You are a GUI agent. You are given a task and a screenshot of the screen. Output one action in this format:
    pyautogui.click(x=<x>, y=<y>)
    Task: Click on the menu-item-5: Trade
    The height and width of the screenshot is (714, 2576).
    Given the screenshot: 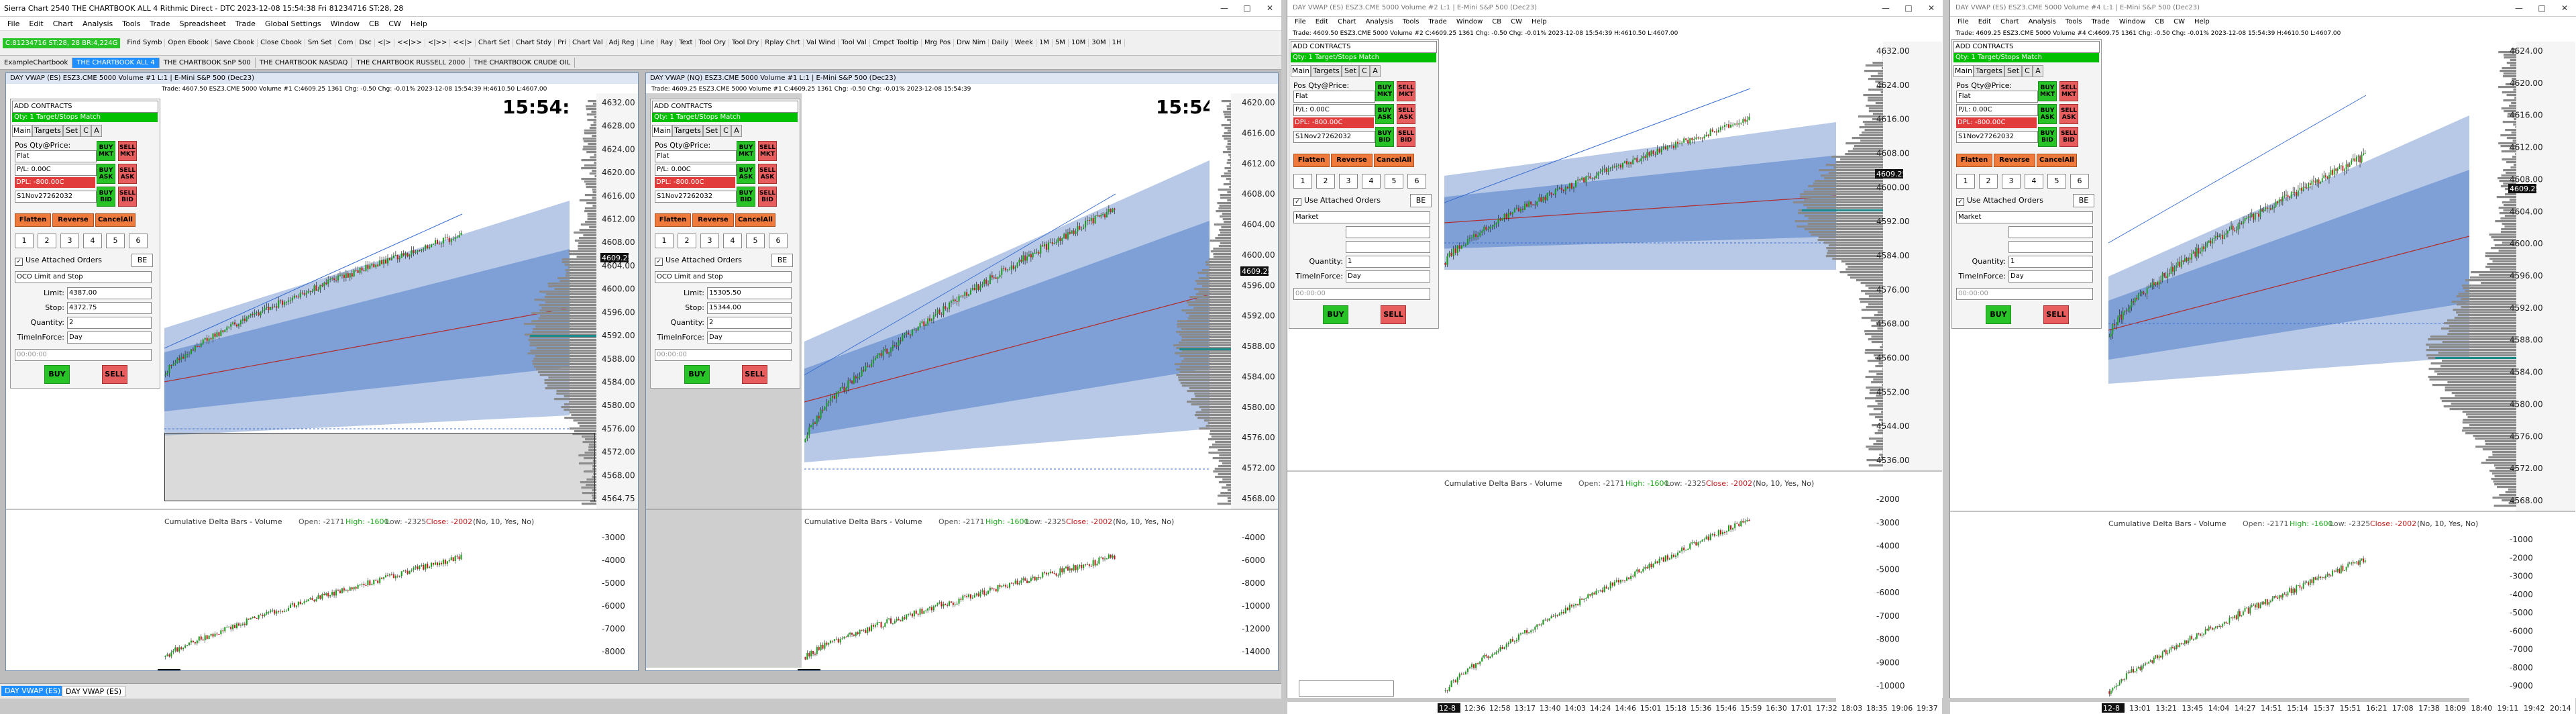 What is the action you would take?
    pyautogui.click(x=1437, y=22)
    